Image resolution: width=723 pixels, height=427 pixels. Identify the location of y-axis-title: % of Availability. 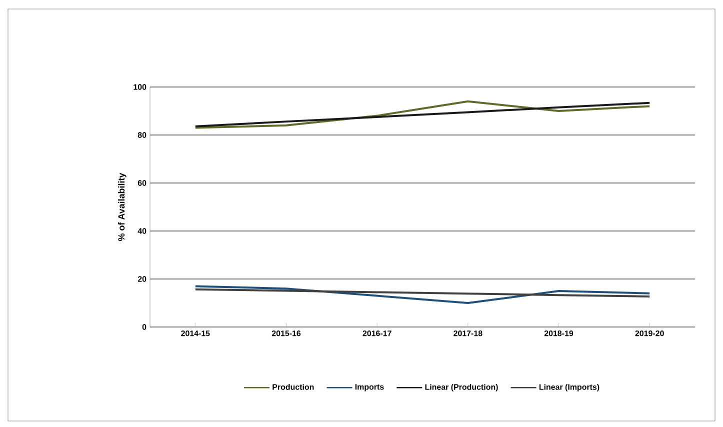
(122, 206).